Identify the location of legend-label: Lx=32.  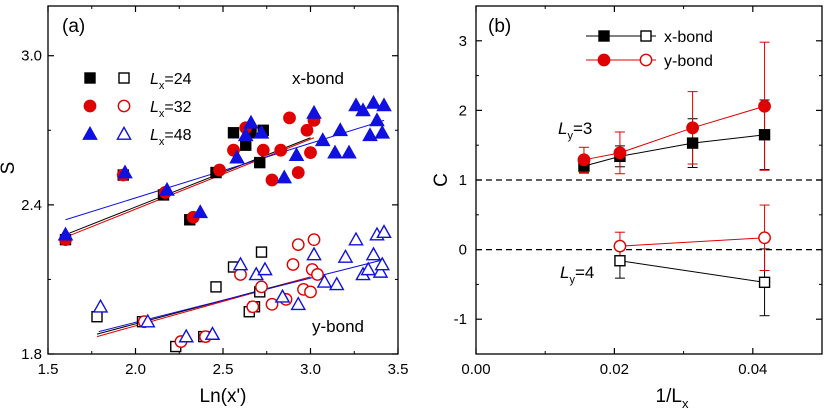
(171, 109).